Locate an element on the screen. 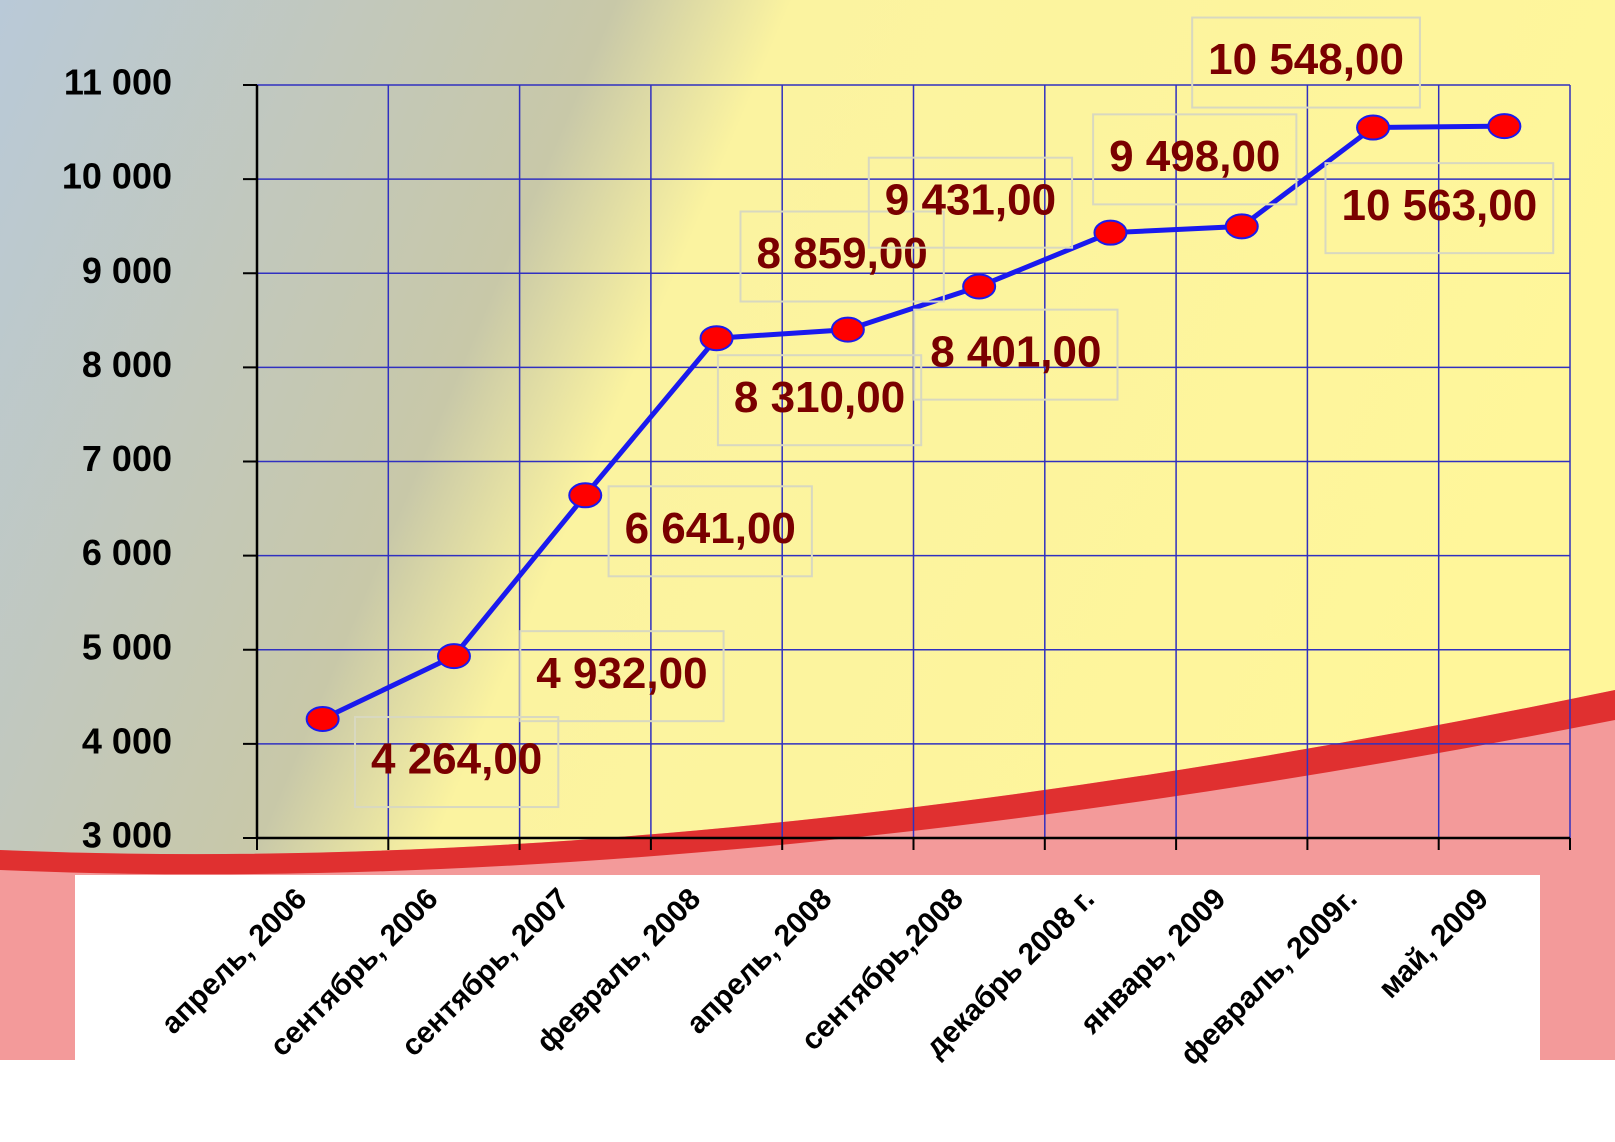 This screenshot has height=1142, width=1615. data-label: 8 401,00 is located at coordinates (1015, 351).